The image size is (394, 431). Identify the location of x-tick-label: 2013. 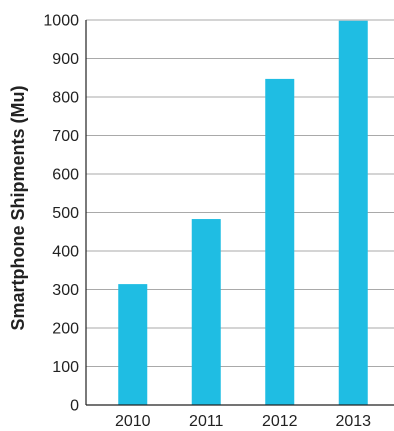
(353, 421).